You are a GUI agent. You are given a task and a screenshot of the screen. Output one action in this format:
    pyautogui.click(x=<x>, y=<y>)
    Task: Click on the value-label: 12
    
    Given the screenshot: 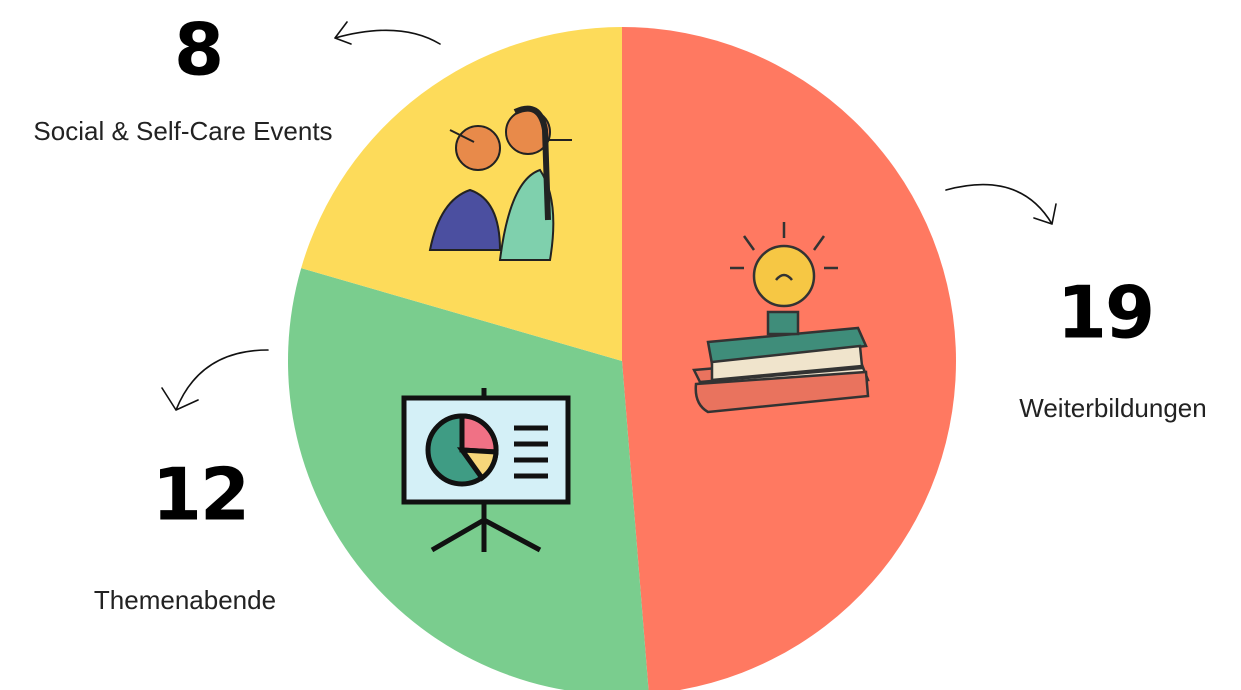 What is the action you would take?
    pyautogui.click(x=200, y=495)
    